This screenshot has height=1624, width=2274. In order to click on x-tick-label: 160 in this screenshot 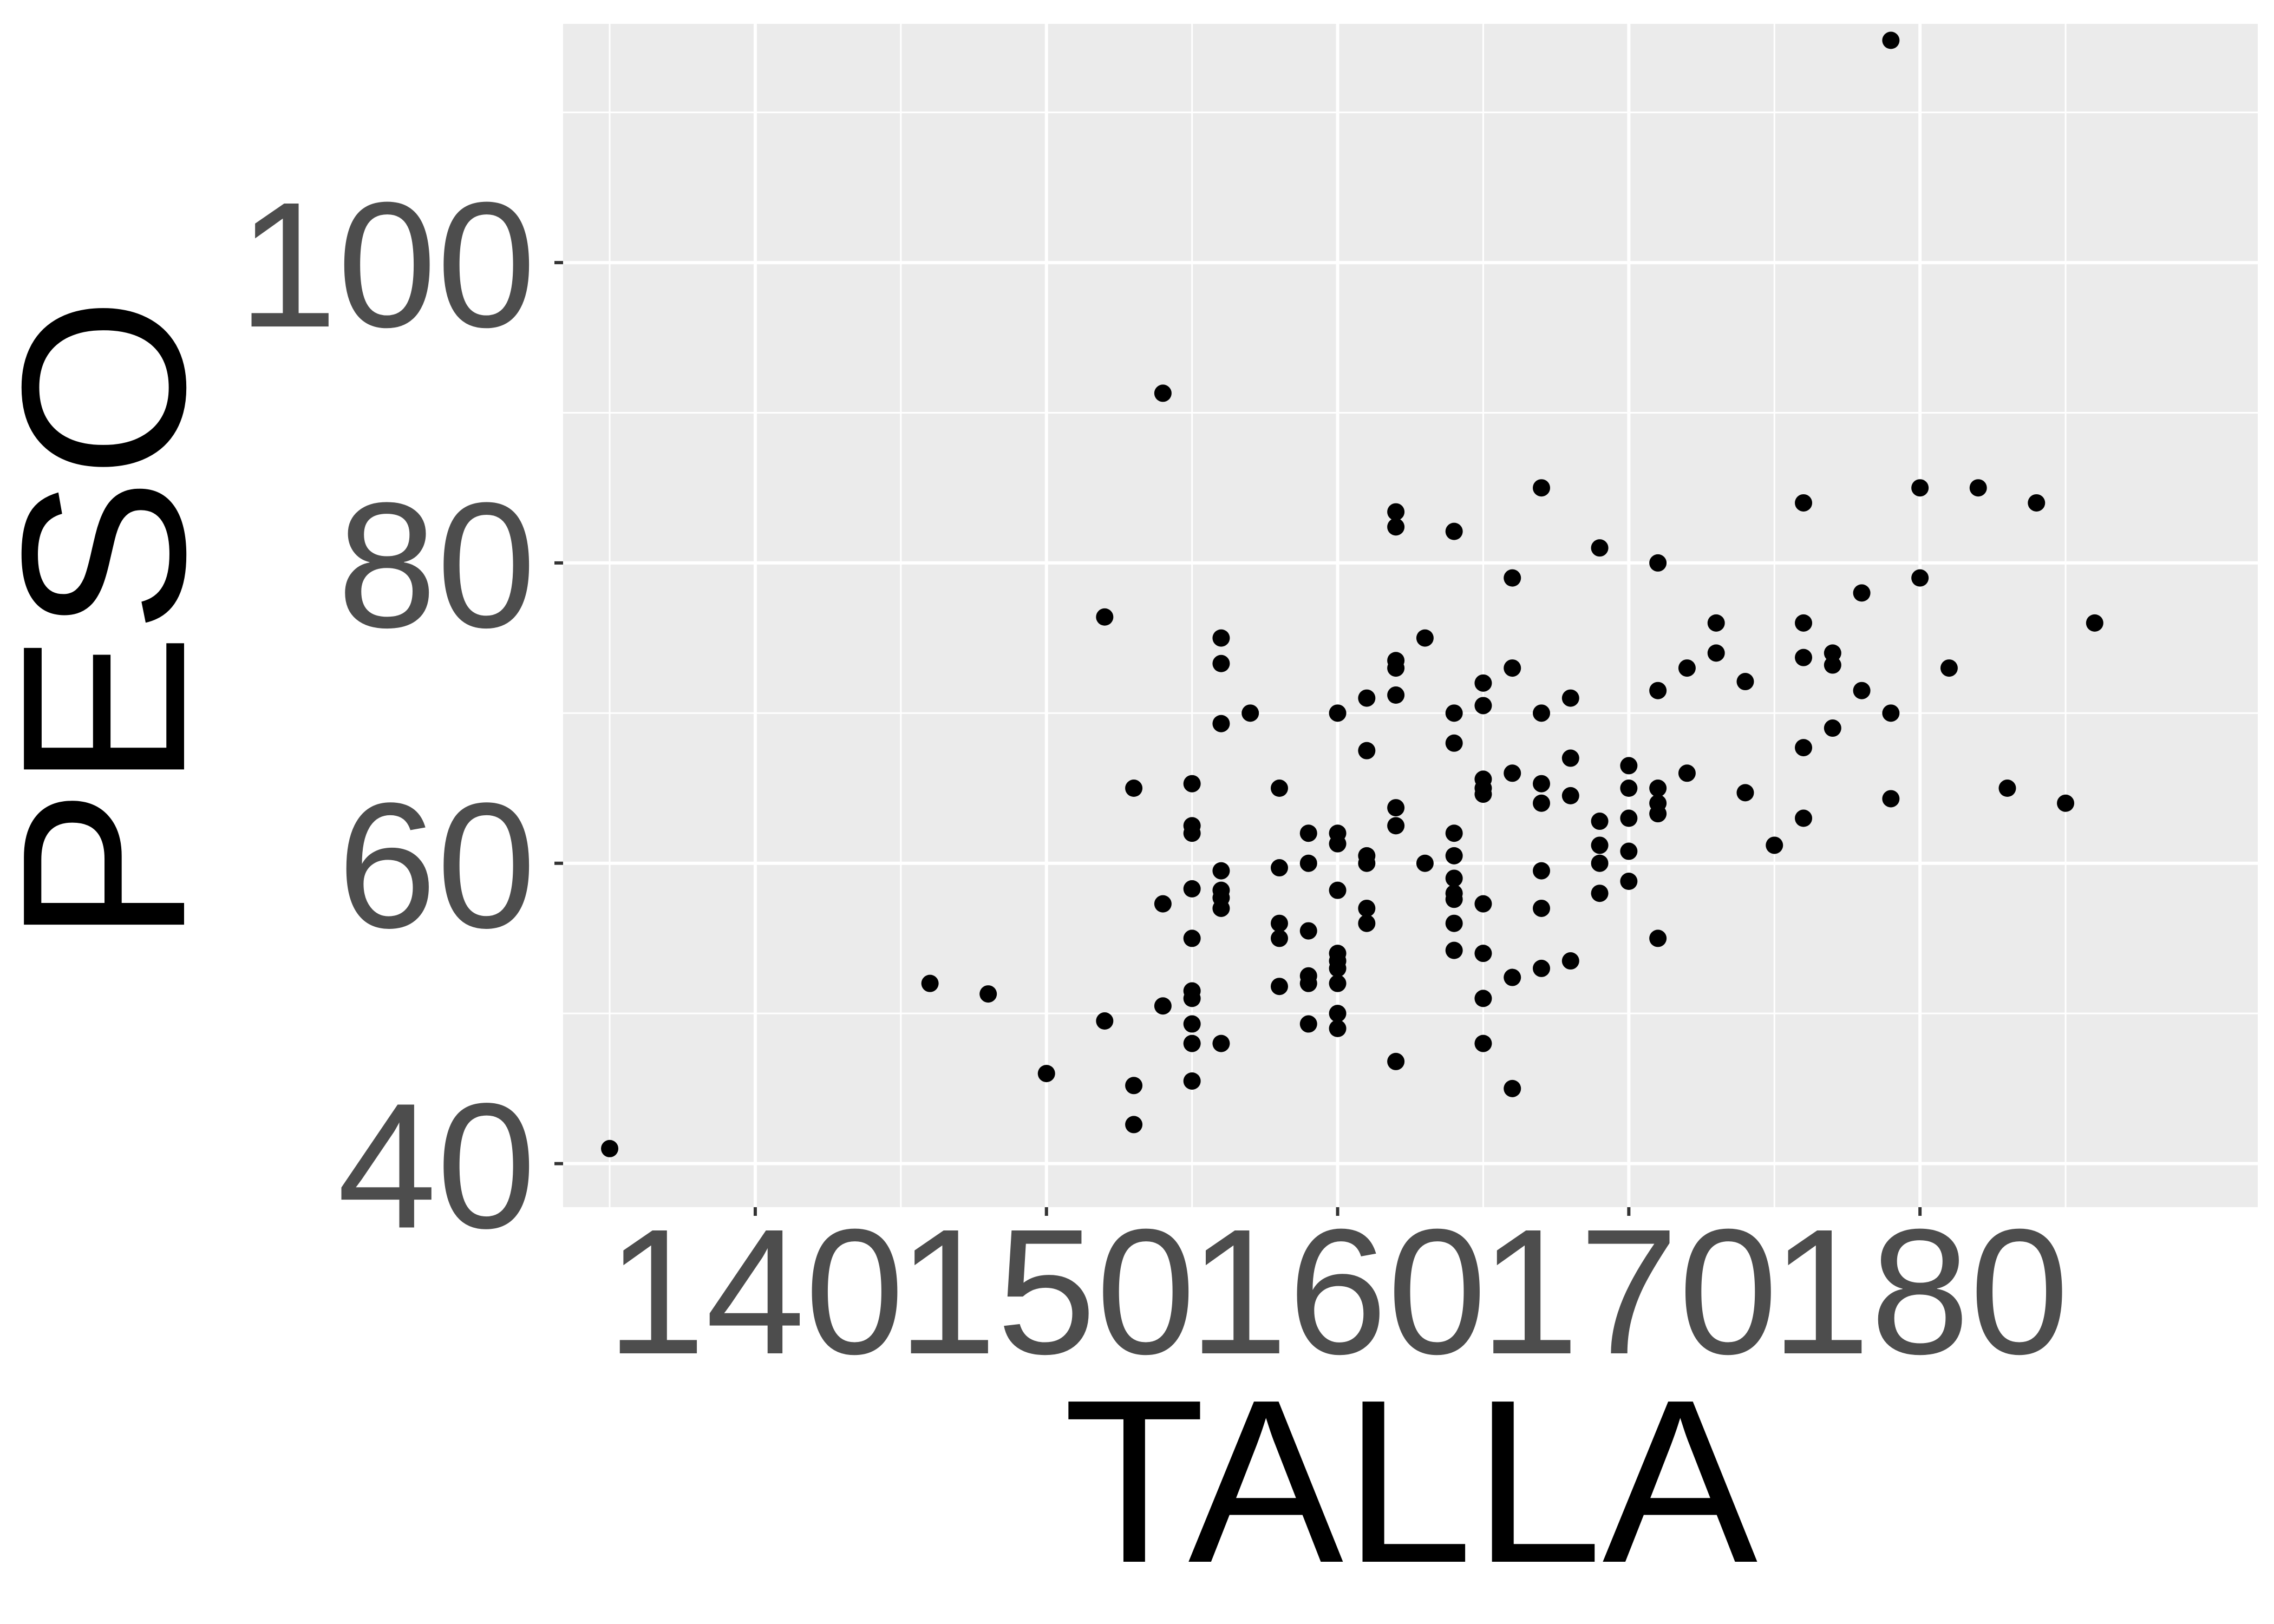, I will do `click(1338, 1291)`.